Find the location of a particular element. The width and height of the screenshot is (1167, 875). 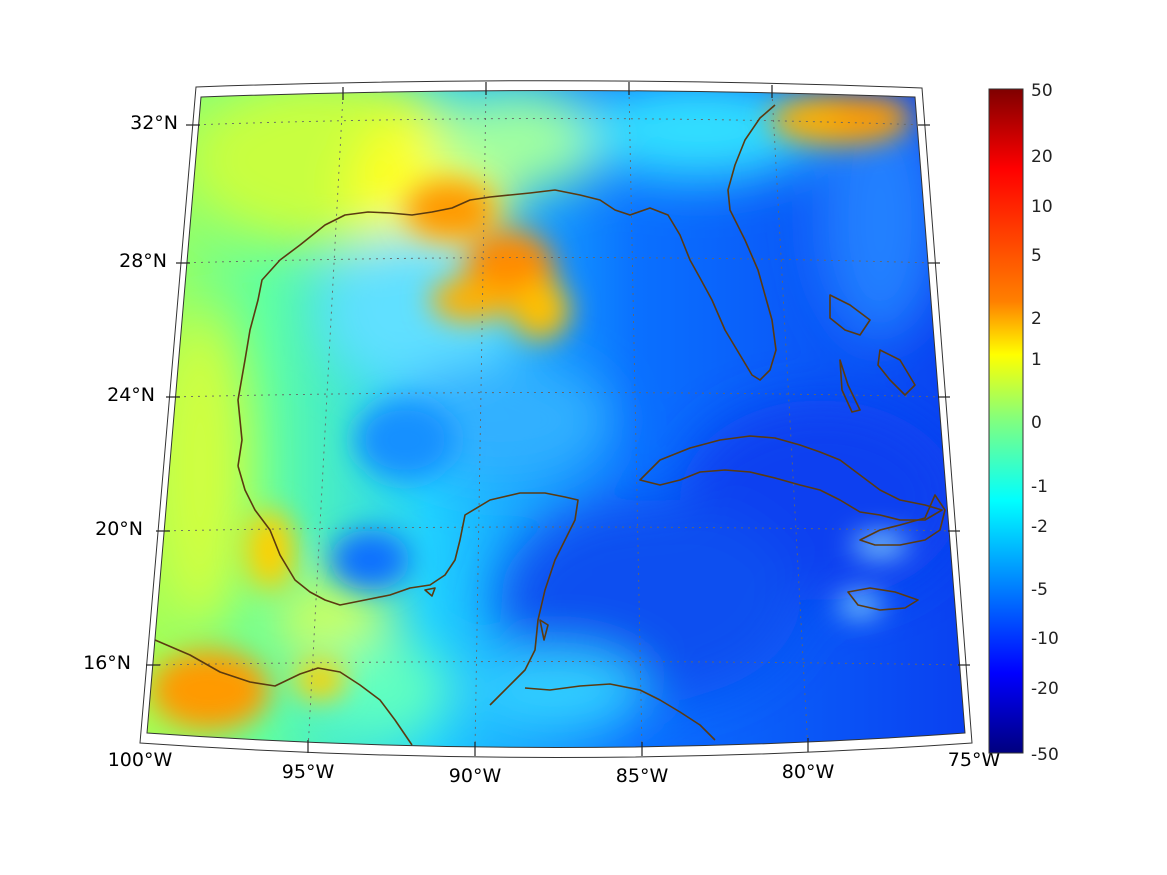

colorbar-label: -50 is located at coordinates (1045, 755).